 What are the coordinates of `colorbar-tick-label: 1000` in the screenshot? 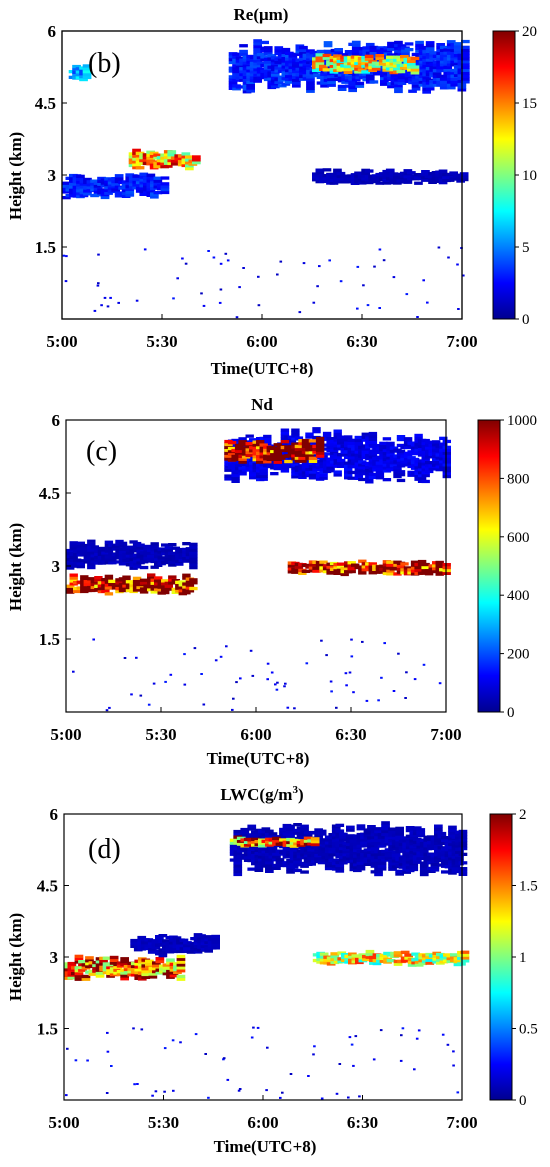 It's located at (522, 421).